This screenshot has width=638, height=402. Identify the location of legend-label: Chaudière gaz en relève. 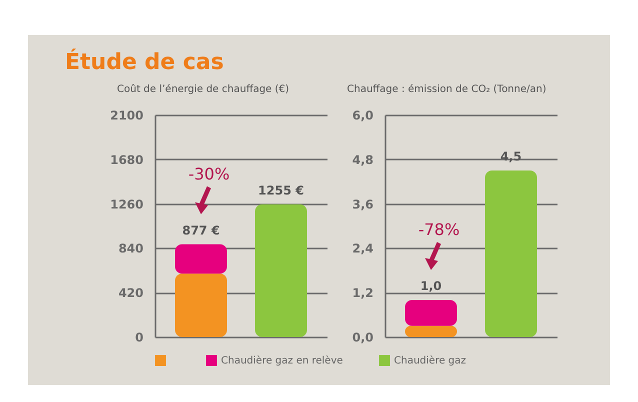
(282, 361).